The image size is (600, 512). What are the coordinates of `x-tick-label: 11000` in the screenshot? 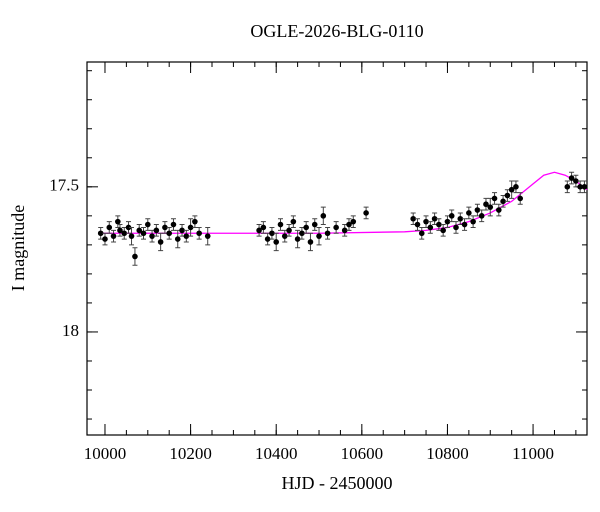 It's located at (533, 453).